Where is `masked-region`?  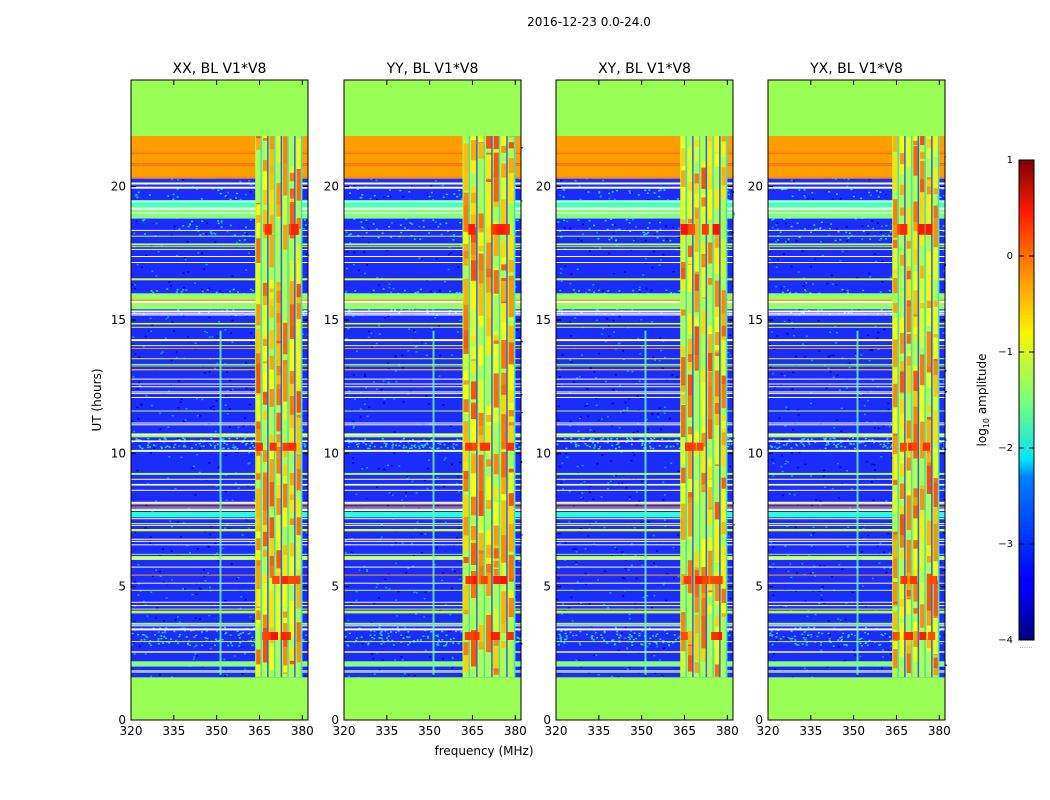
masked-region is located at coordinates (432, 108).